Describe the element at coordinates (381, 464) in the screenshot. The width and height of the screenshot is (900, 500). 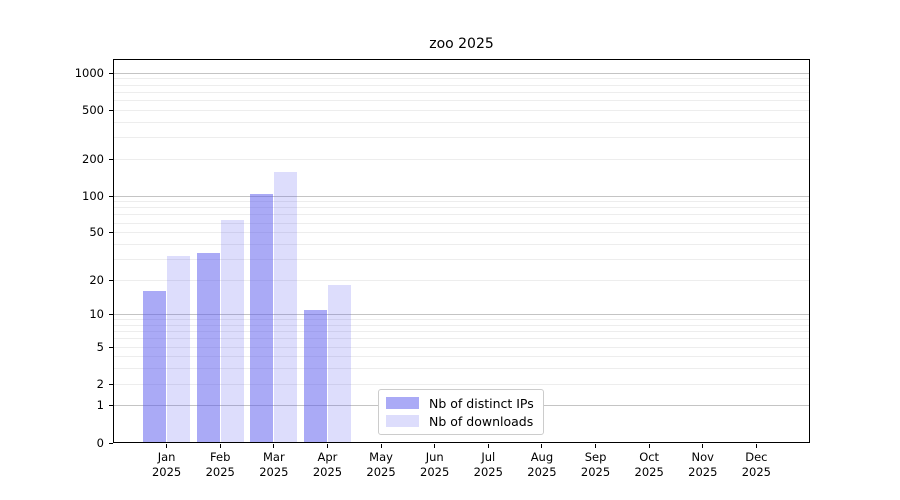
I see `x-tick-label-may: May 2025` at that location.